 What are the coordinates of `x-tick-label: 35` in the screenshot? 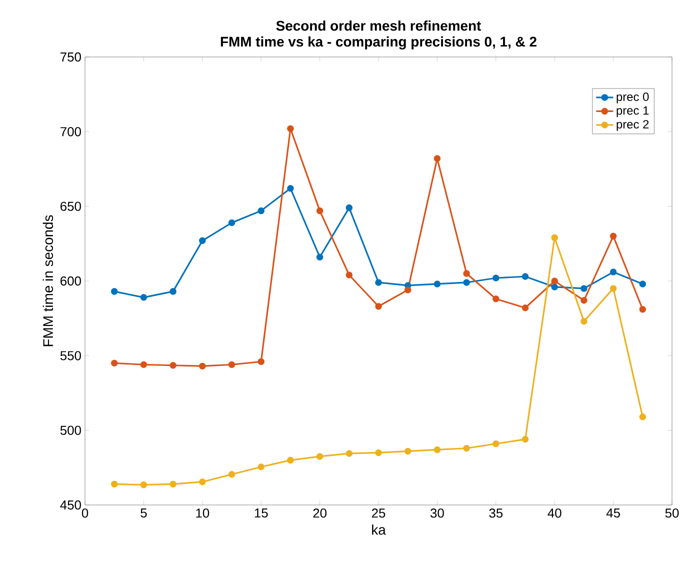 It's located at (496, 513).